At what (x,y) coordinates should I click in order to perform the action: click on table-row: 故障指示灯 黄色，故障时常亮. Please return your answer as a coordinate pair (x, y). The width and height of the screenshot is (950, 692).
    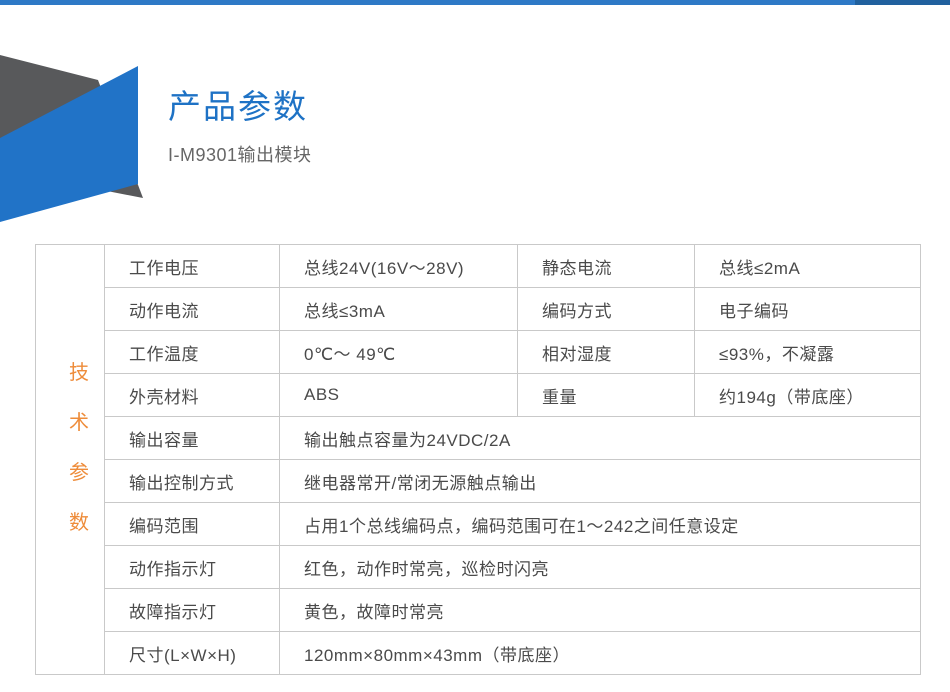
    Looking at the image, I should click on (478, 610).